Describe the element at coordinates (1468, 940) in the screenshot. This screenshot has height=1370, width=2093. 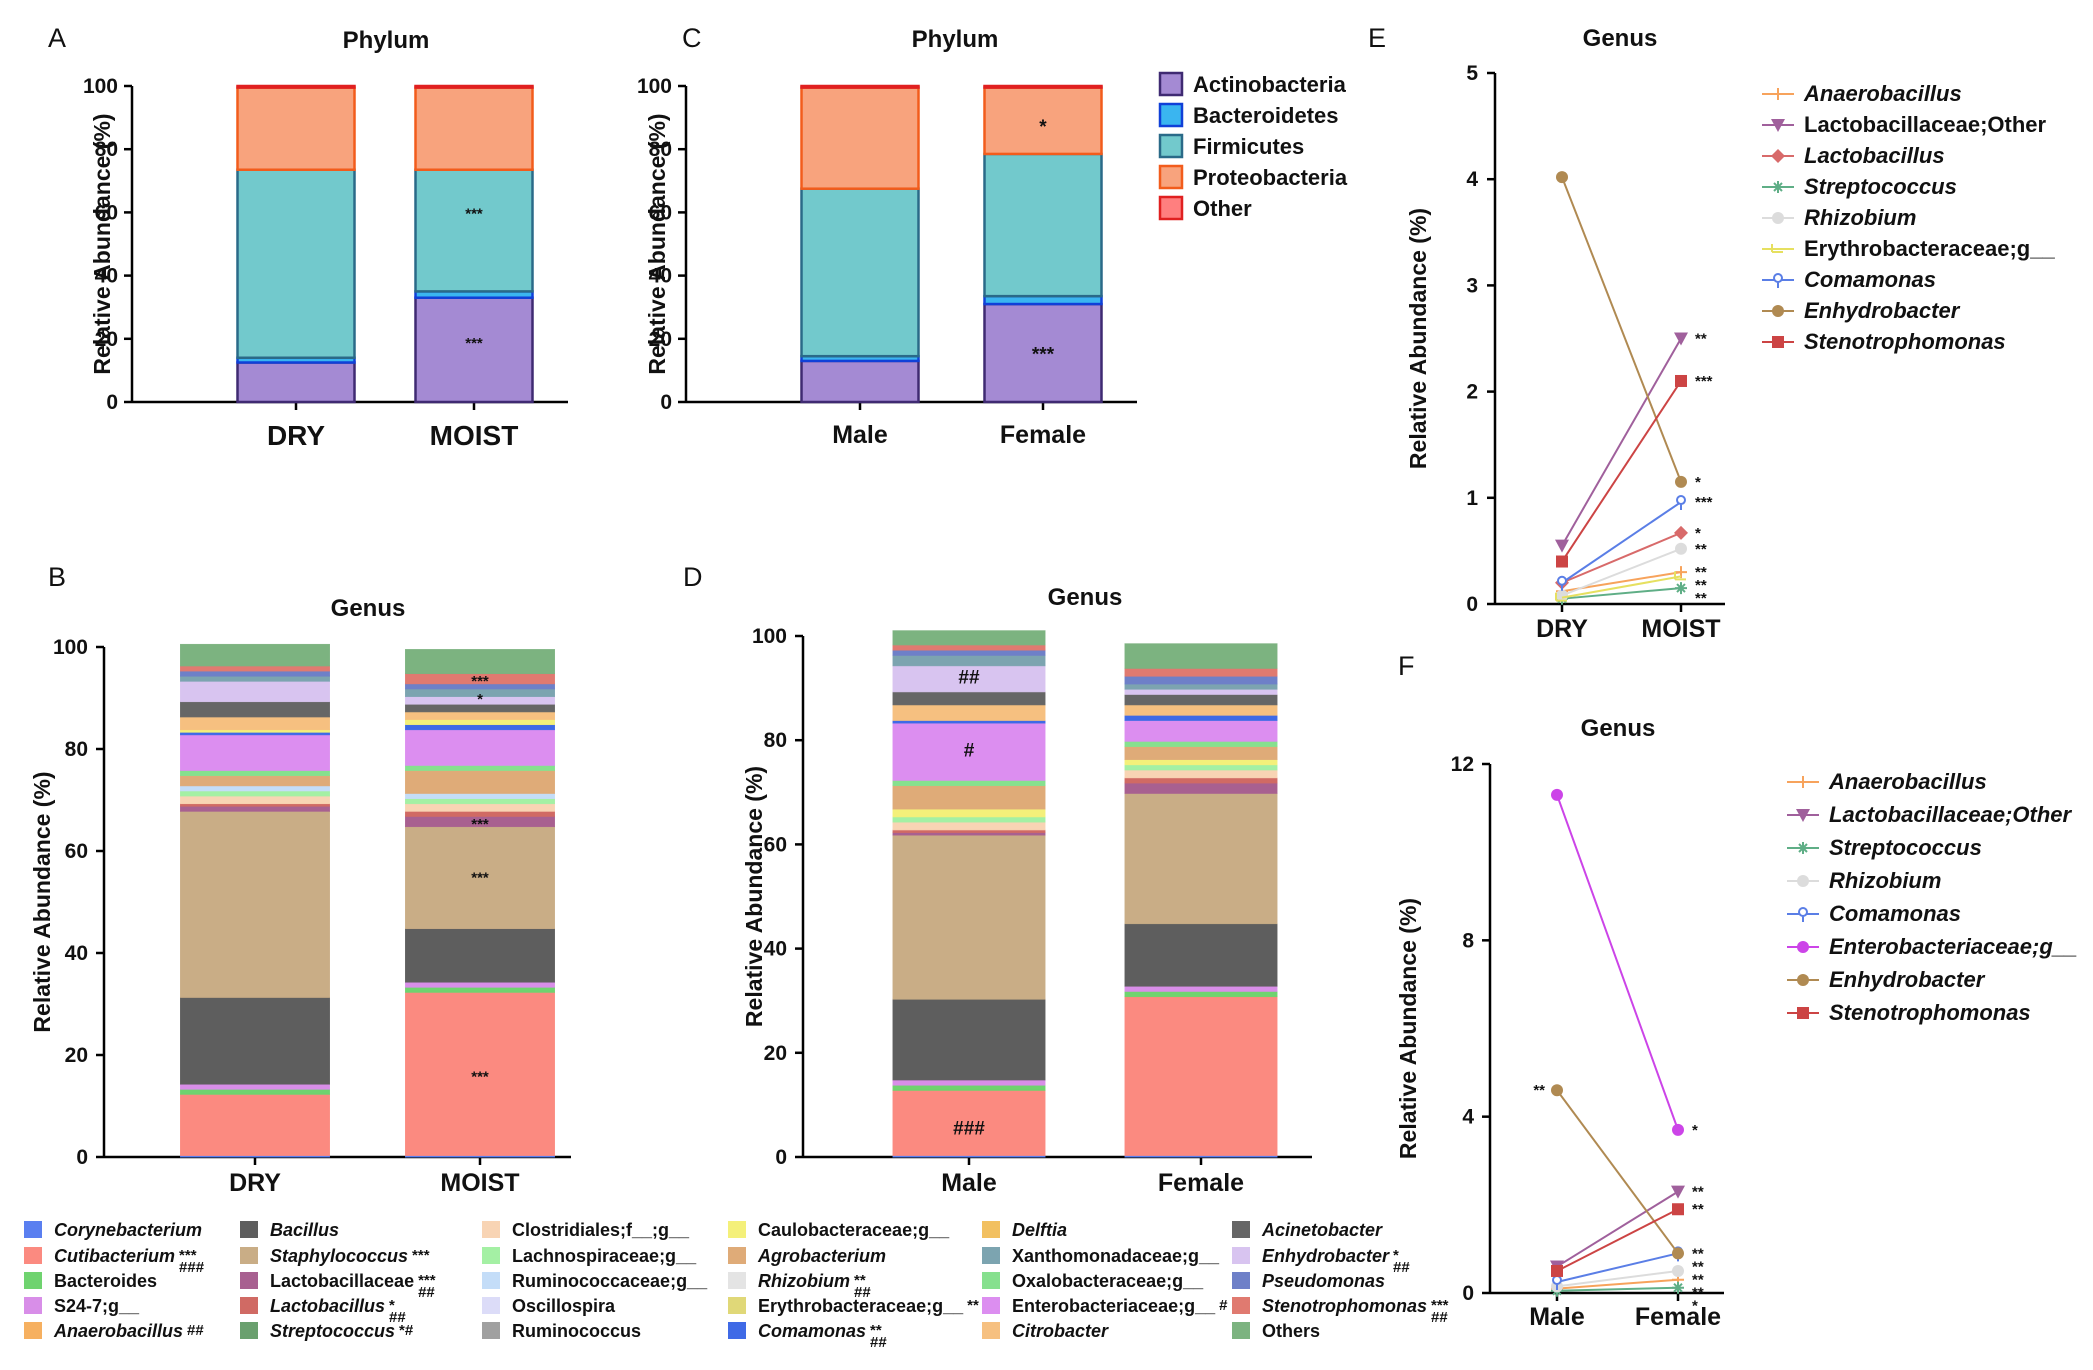
I see `y-tick-label: 8` at that location.